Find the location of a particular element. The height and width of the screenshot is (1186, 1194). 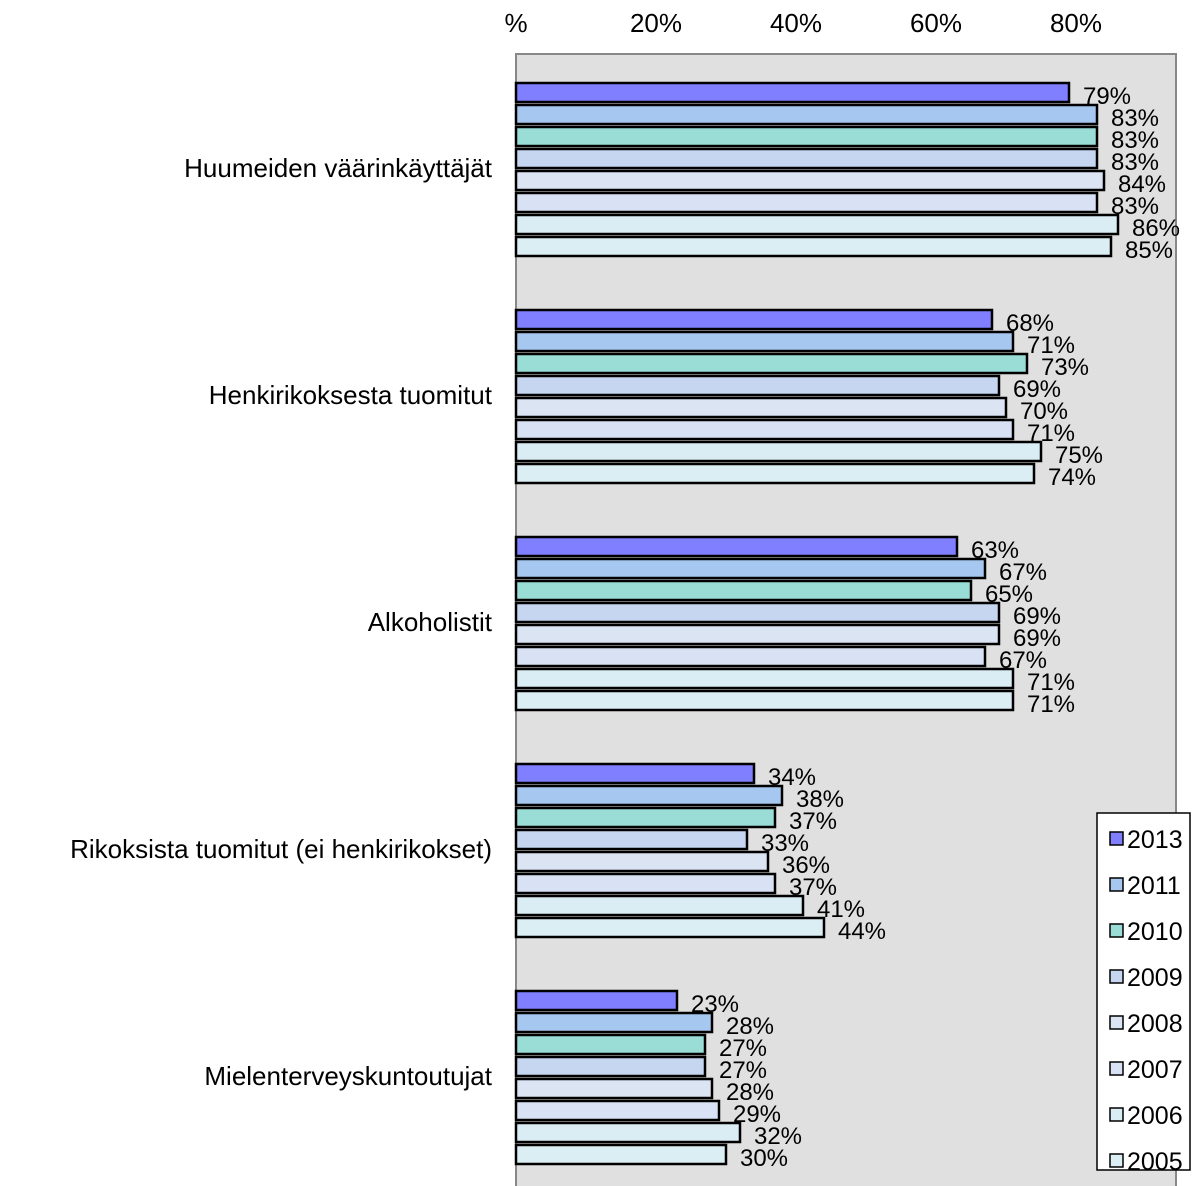

legend-label-2006: 2006 is located at coordinates (1155, 1116).